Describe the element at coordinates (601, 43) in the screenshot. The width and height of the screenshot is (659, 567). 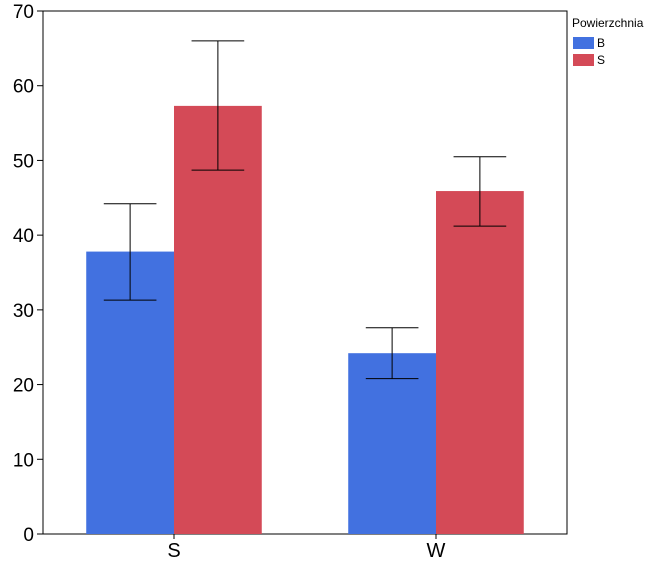
I see `legend-label-b: B` at that location.